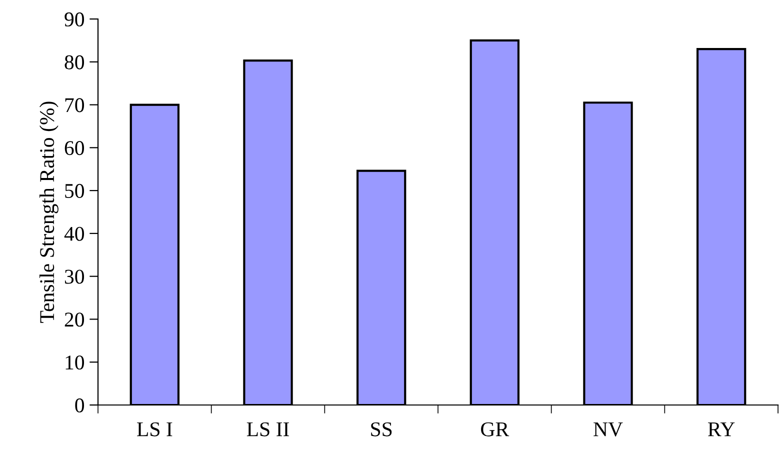 Image resolution: width=779 pixels, height=455 pixels. I want to click on y-tick-label: 20, so click(74, 319).